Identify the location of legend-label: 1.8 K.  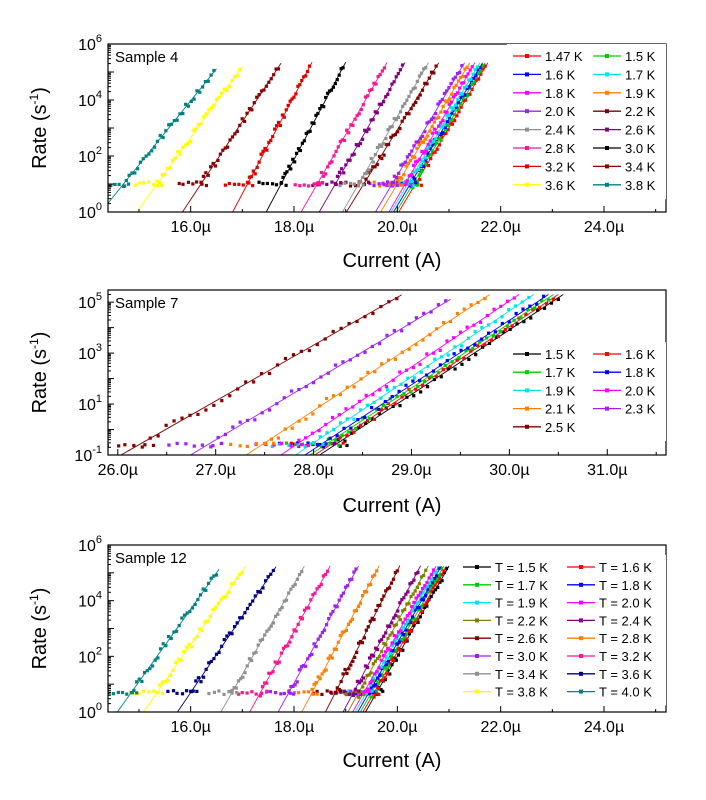
(640, 372).